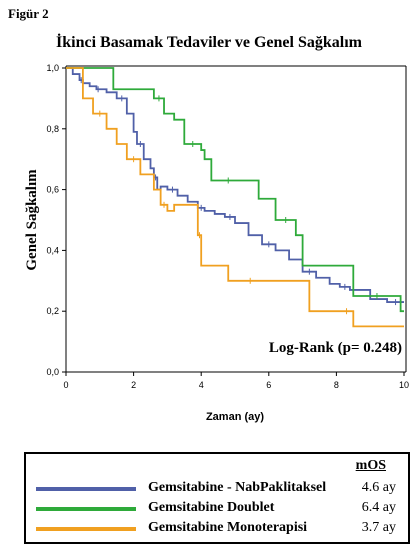  Describe the element at coordinates (52, 190) in the screenshot. I see `y-tick-label: 0,6` at that location.